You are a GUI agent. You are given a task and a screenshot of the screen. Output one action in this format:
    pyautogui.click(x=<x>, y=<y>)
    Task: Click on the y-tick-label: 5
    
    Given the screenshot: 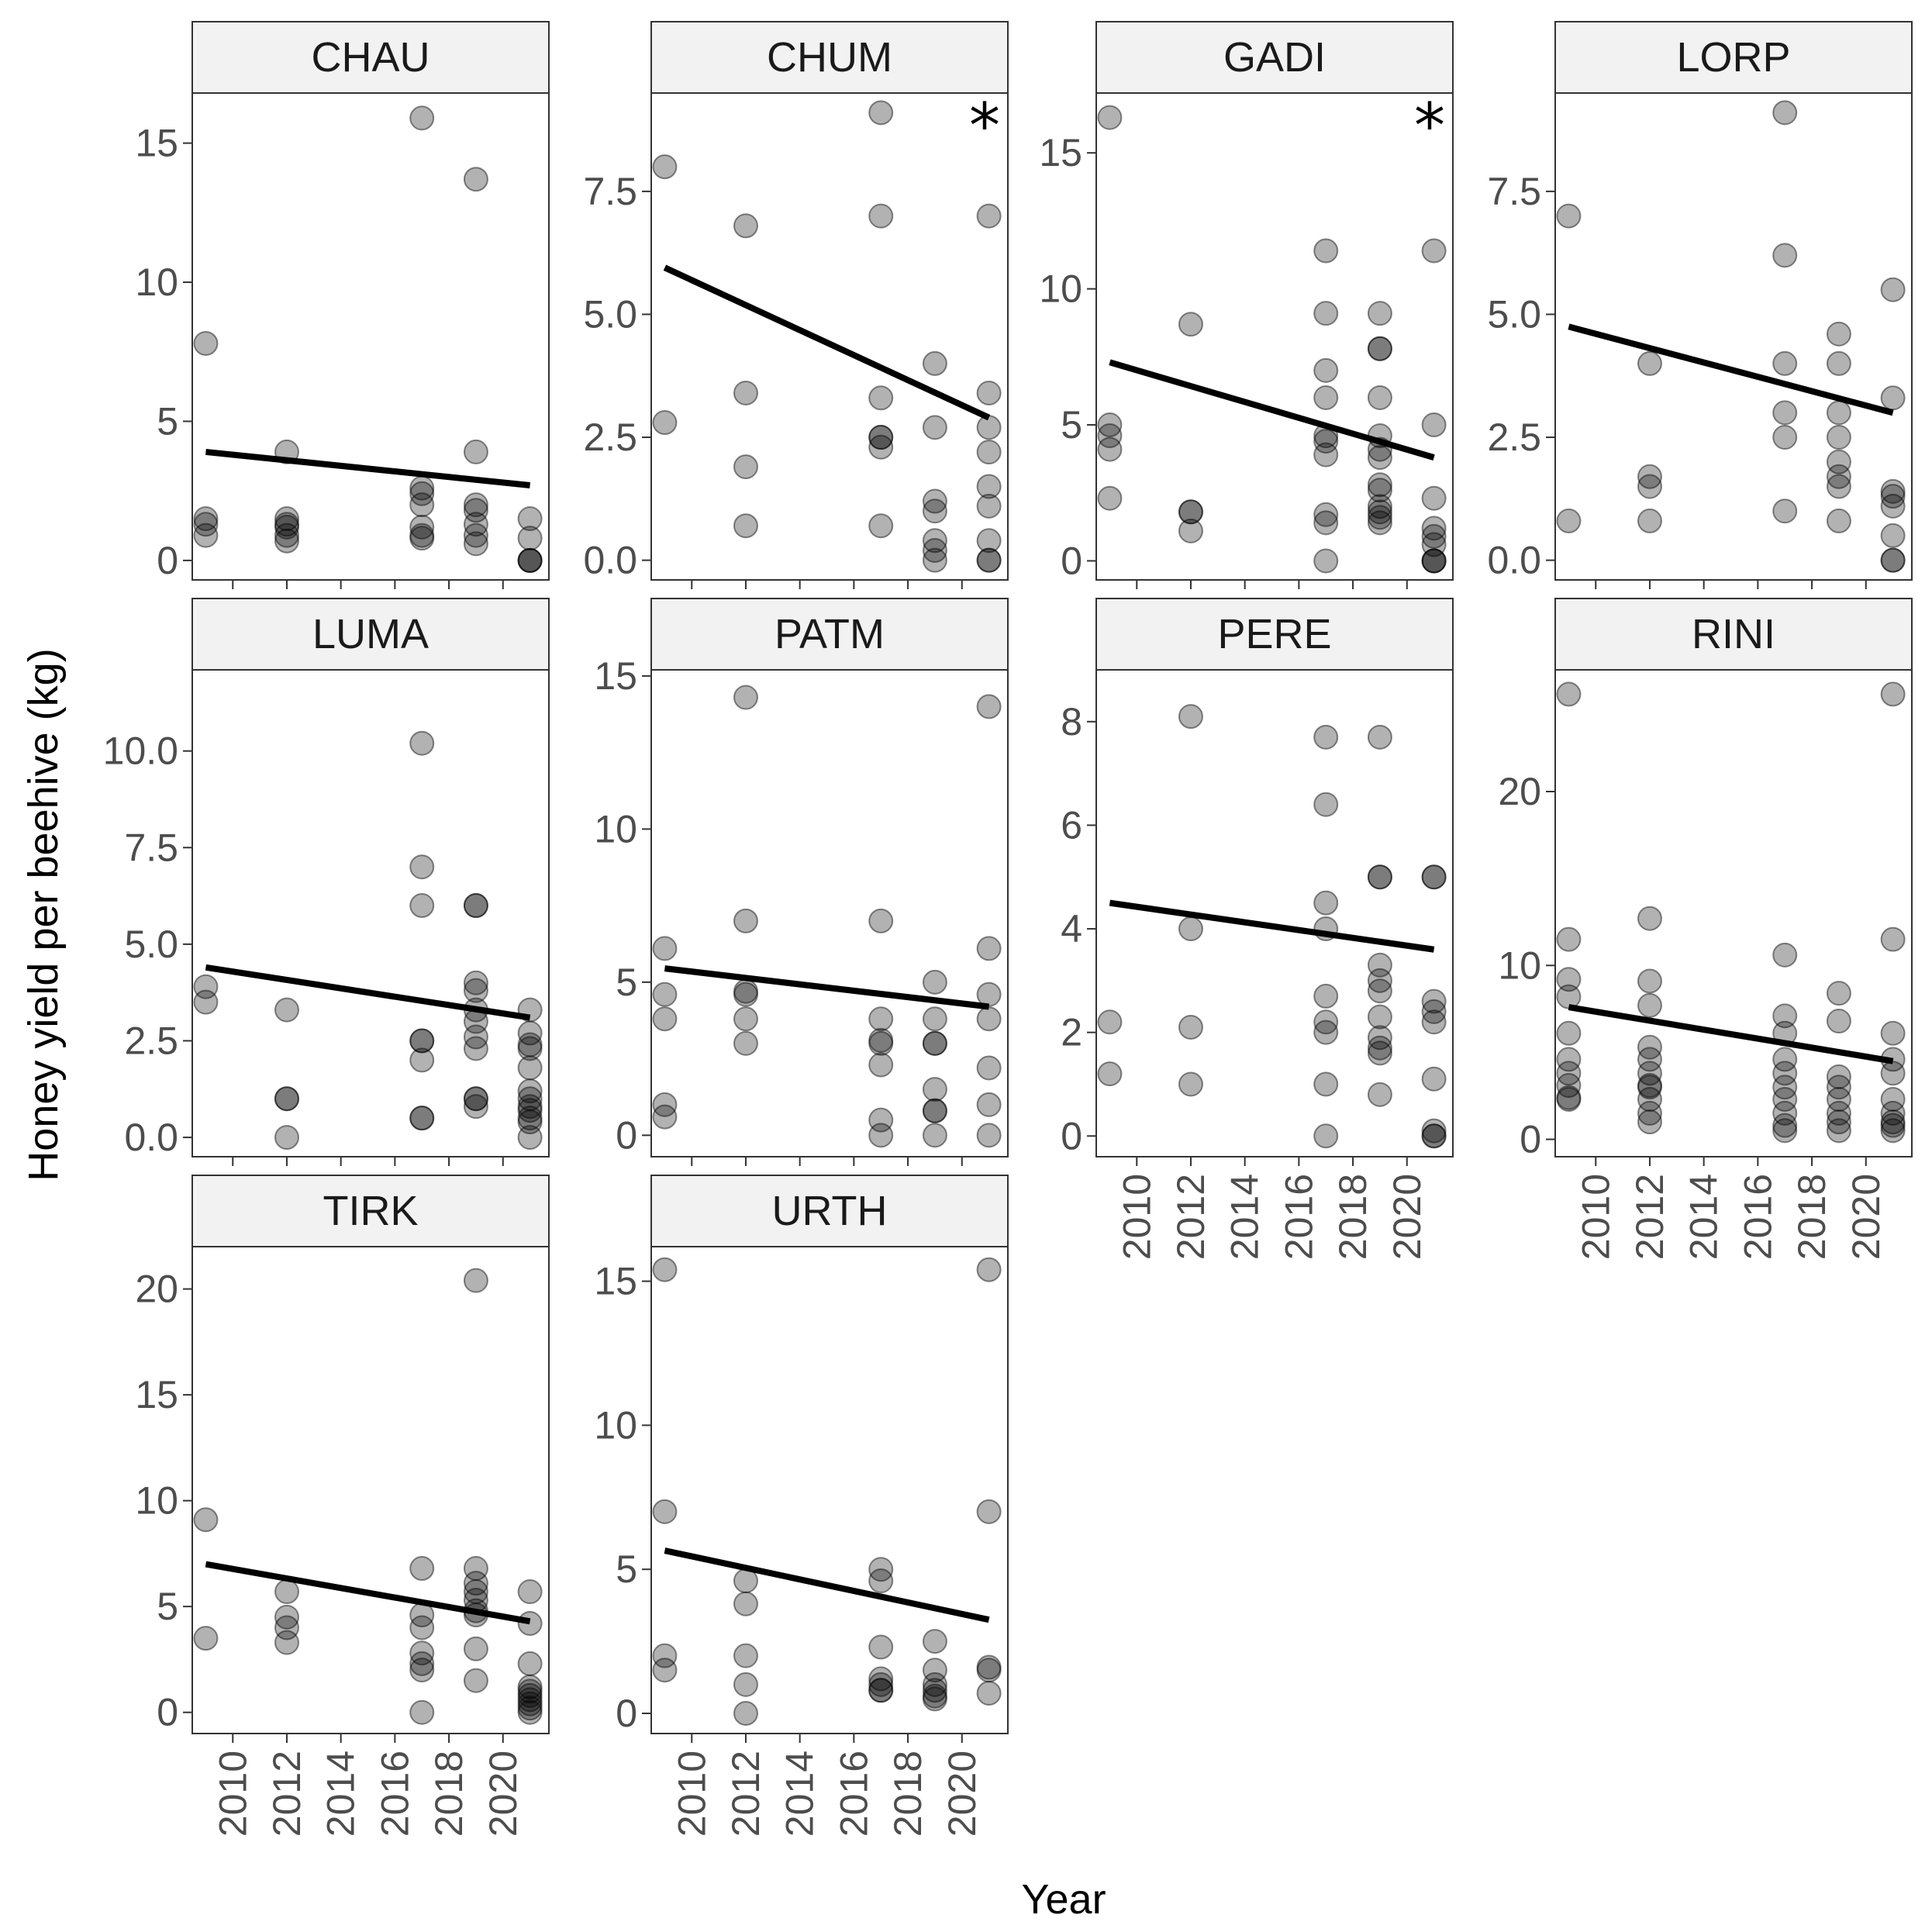 What is the action you would take?
    pyautogui.click(x=626, y=1569)
    